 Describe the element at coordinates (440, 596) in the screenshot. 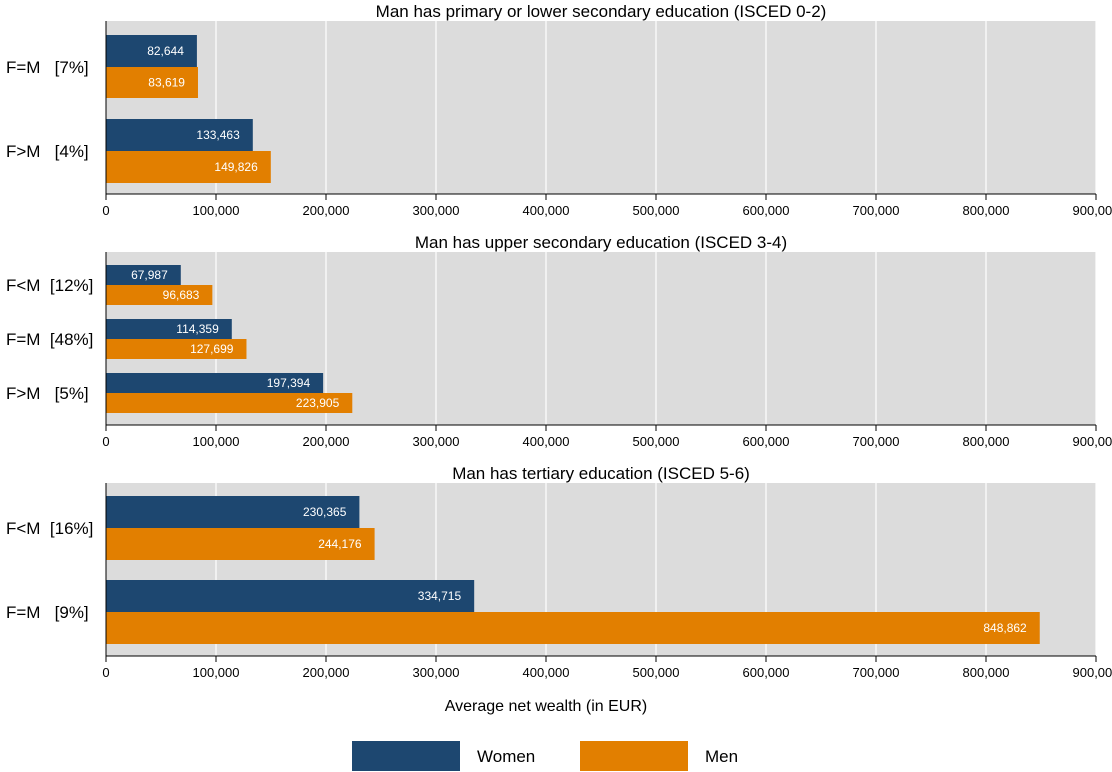

I see `bar-value-label-women: 334,715` at that location.